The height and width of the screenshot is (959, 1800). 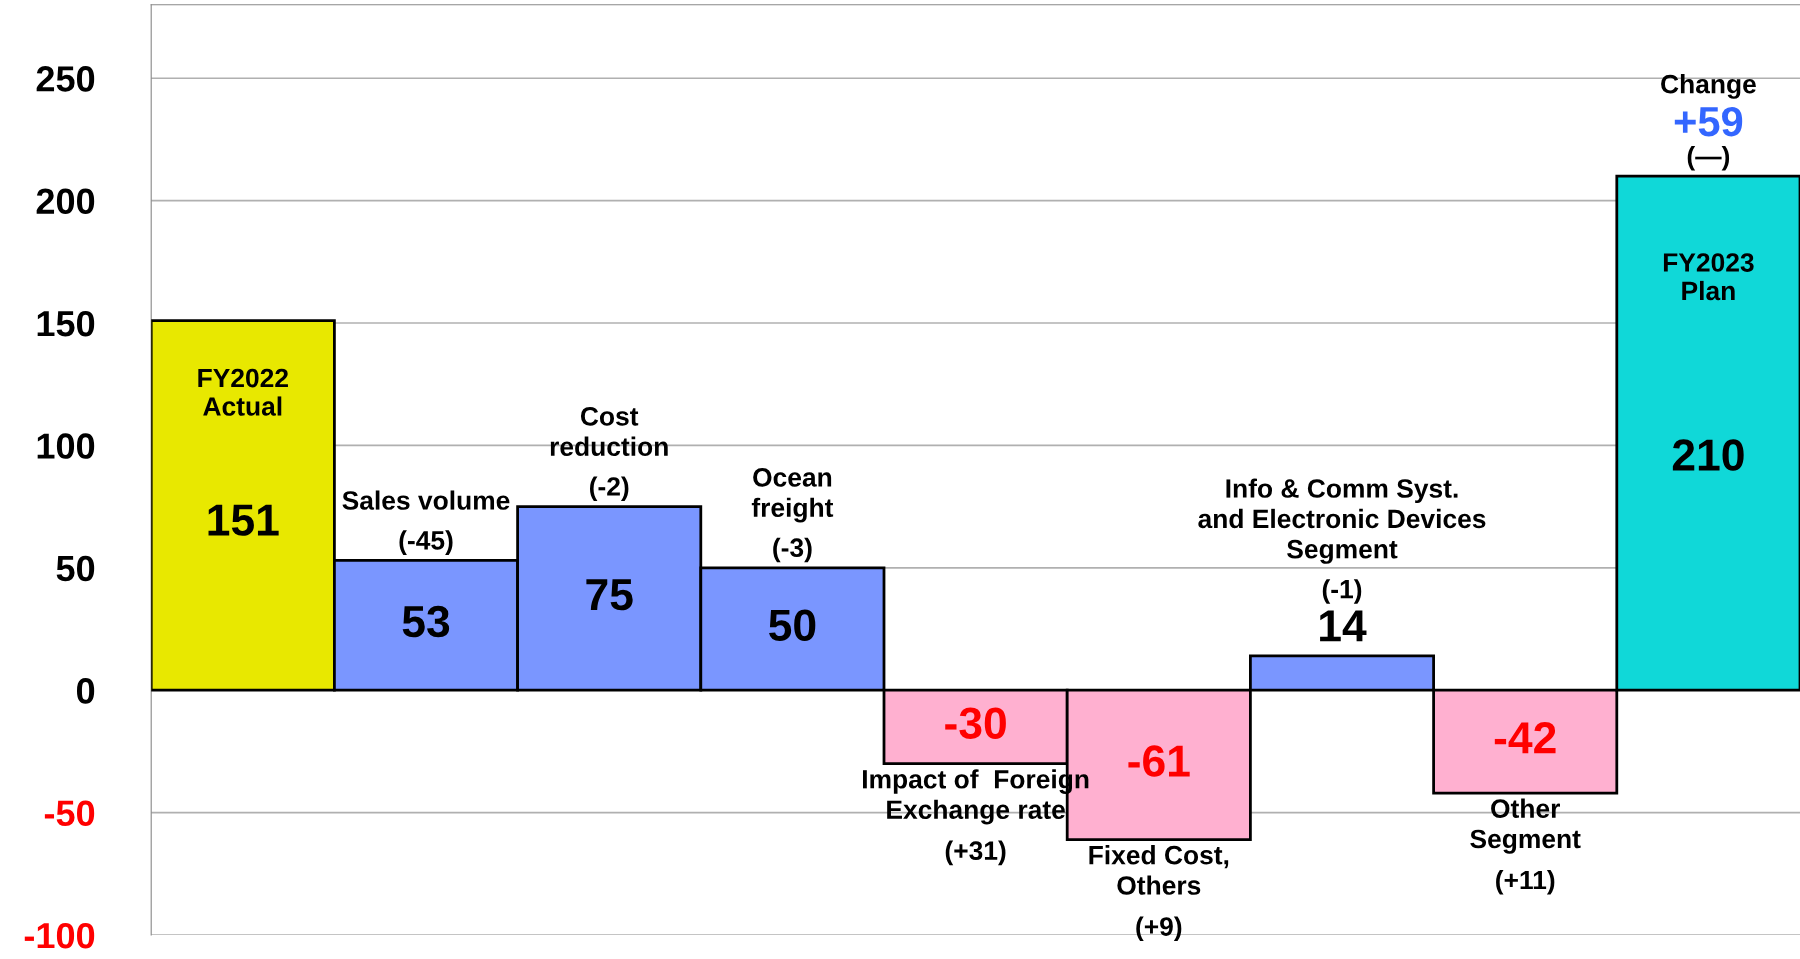 What do you see at coordinates (792, 550) in the screenshot?
I see `annotation: (-3)` at bounding box center [792, 550].